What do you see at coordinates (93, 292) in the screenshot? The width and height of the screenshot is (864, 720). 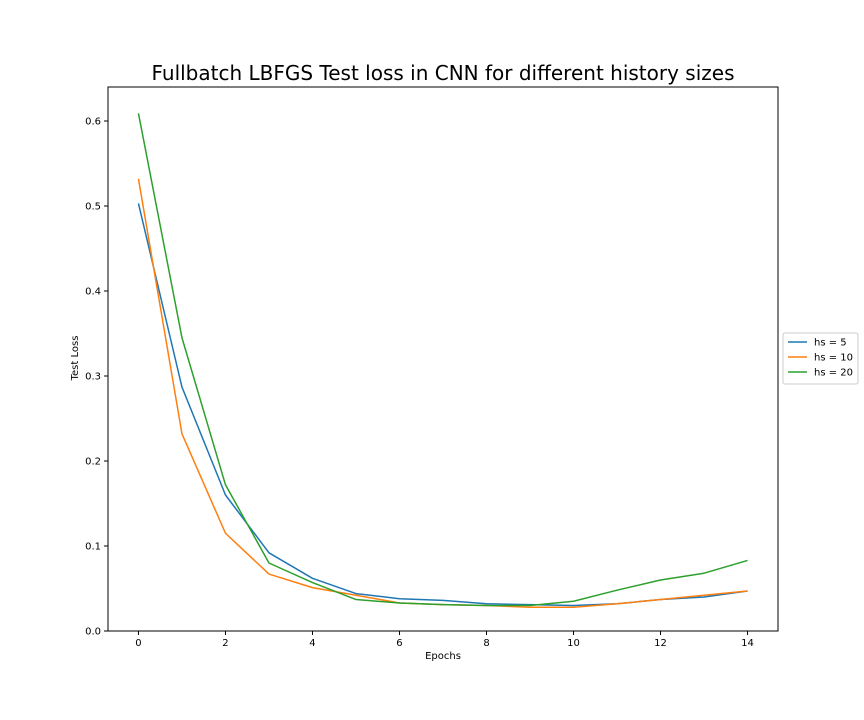 I see `y-tick-label: 0.4` at bounding box center [93, 292].